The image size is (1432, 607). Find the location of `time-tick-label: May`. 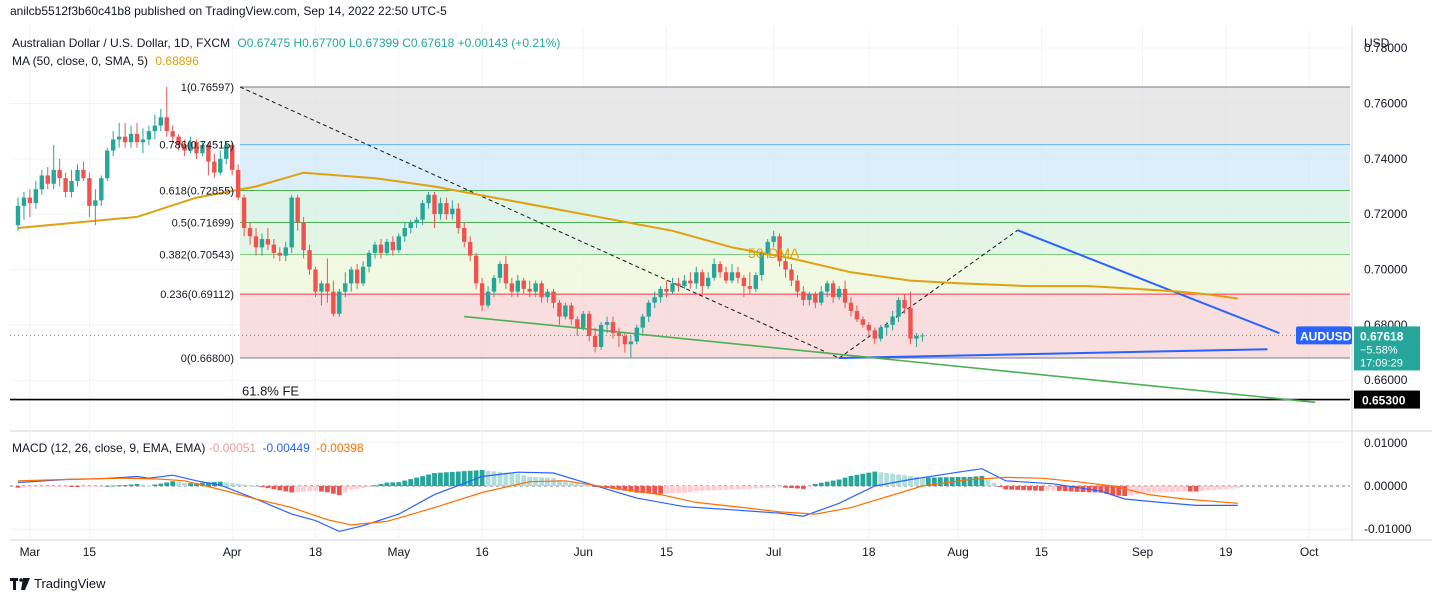

time-tick-label: May is located at coordinates (398, 552).